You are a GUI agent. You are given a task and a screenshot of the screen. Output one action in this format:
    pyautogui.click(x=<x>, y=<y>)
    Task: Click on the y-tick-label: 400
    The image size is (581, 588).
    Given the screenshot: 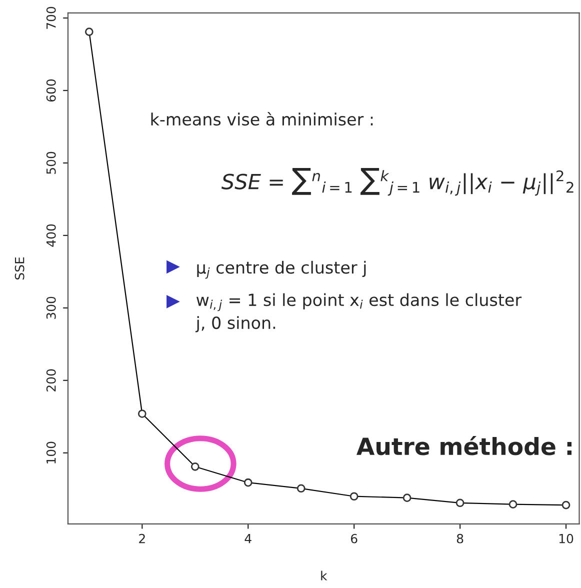 What is the action you would take?
    pyautogui.click(x=51, y=235)
    